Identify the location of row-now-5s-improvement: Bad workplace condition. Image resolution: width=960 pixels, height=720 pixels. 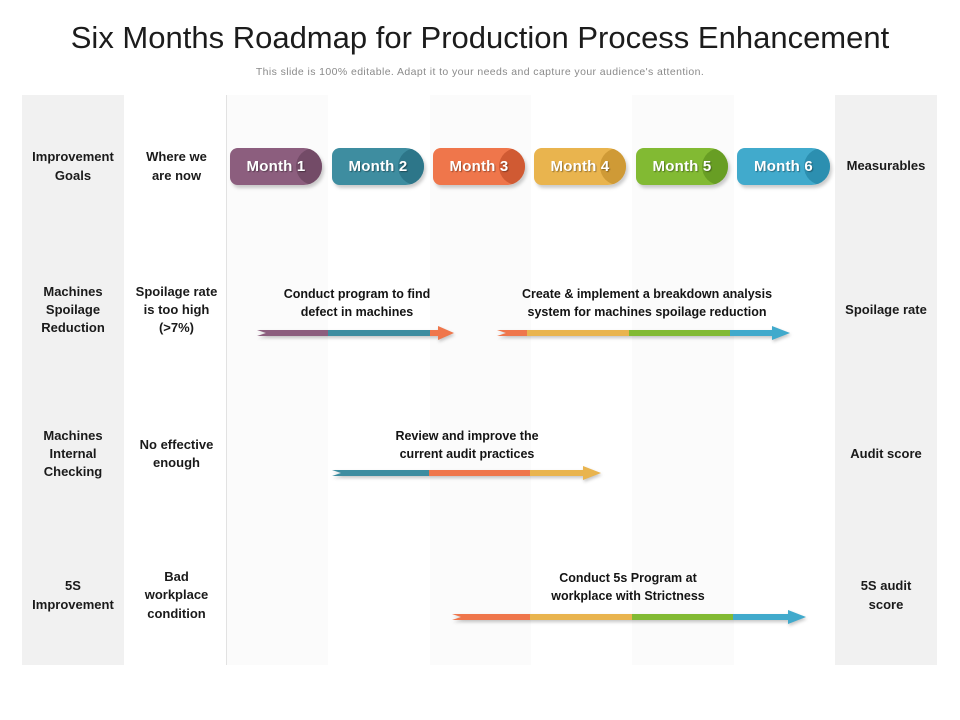
(176, 595).